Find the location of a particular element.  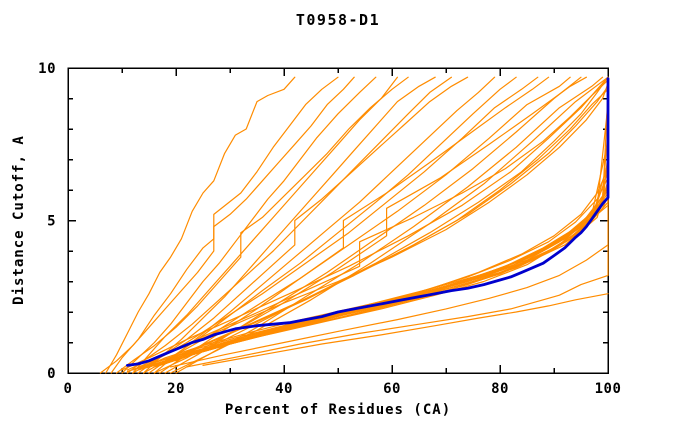

y-tick-label: 0 is located at coordinates (51, 374).